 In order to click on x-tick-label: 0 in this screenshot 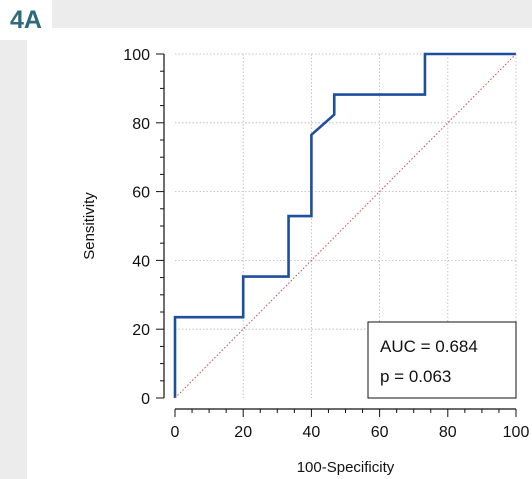, I will do `click(175, 432)`.